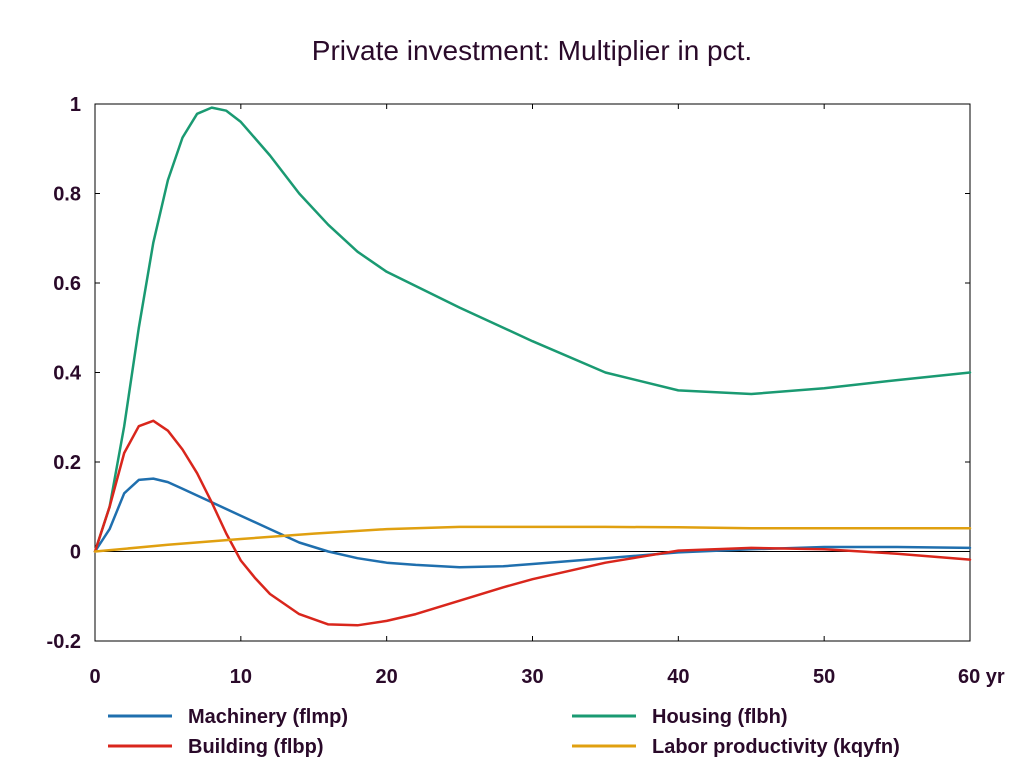 The height and width of the screenshot is (778, 1024). What do you see at coordinates (678, 677) in the screenshot?
I see `x-tick-label: 40` at bounding box center [678, 677].